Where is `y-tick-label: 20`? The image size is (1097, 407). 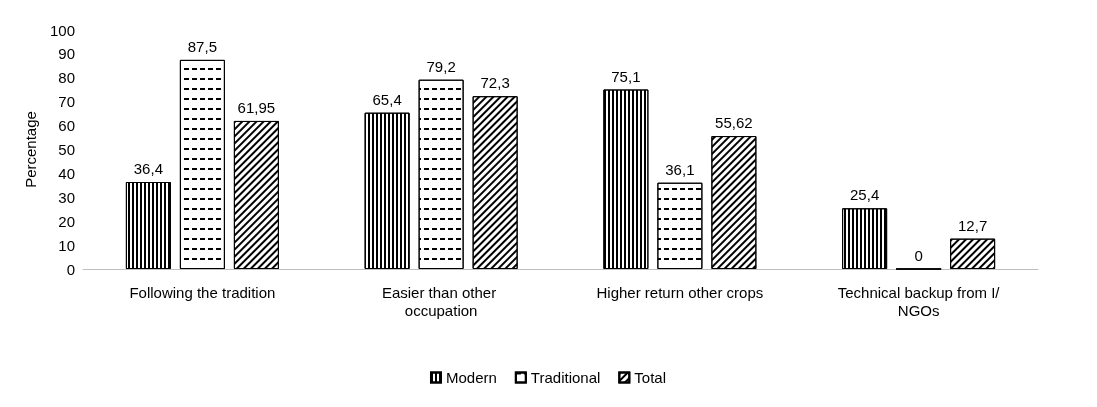
y-tick-label: 20 is located at coordinates (66, 221).